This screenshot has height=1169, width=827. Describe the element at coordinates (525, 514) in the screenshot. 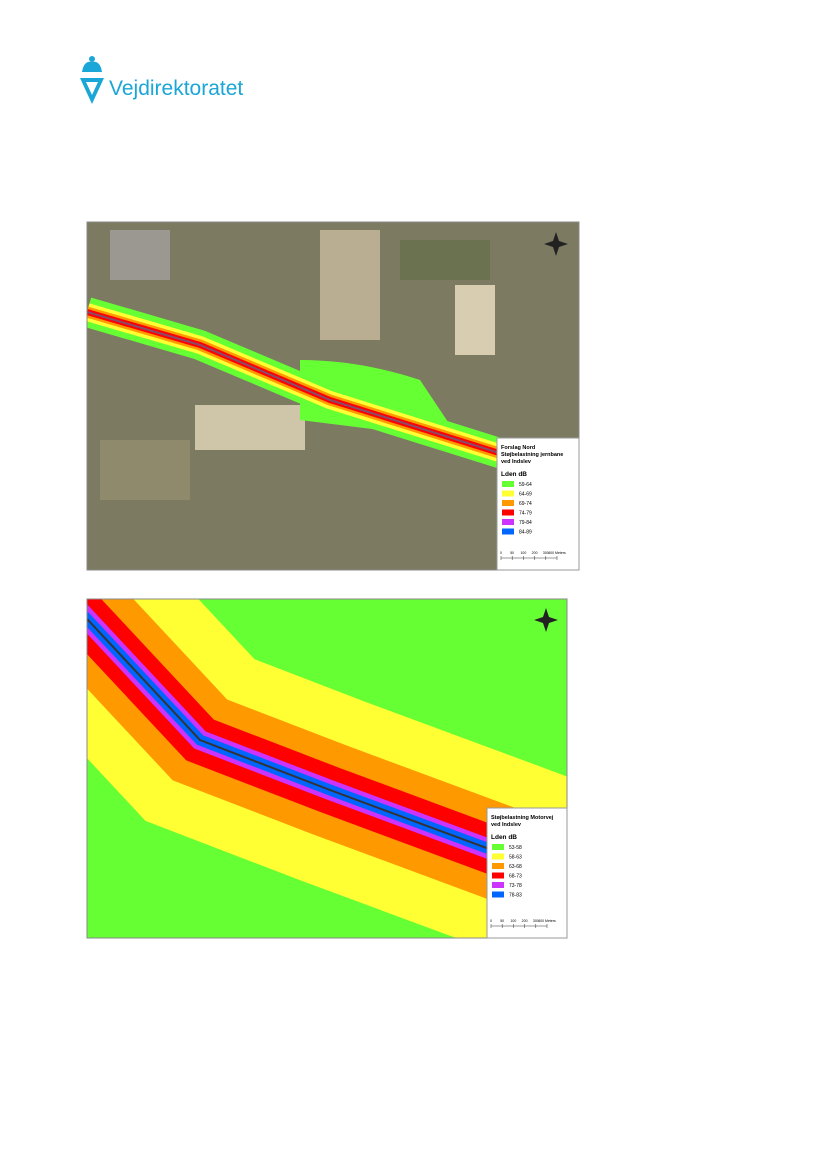

I see `legend-label: 74-79` at that location.